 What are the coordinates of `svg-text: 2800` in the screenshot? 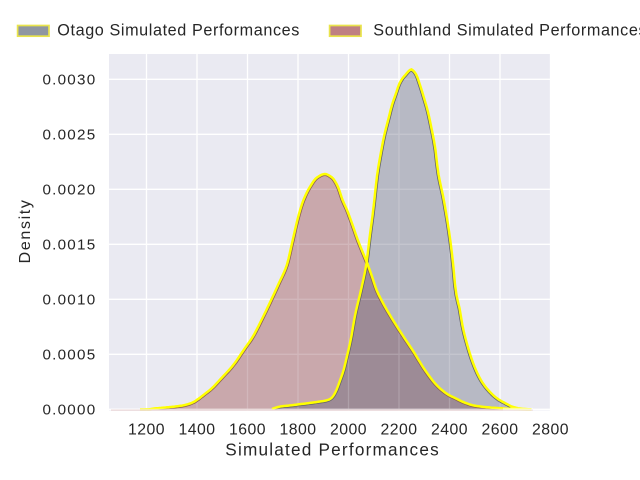 It's located at (550, 429).